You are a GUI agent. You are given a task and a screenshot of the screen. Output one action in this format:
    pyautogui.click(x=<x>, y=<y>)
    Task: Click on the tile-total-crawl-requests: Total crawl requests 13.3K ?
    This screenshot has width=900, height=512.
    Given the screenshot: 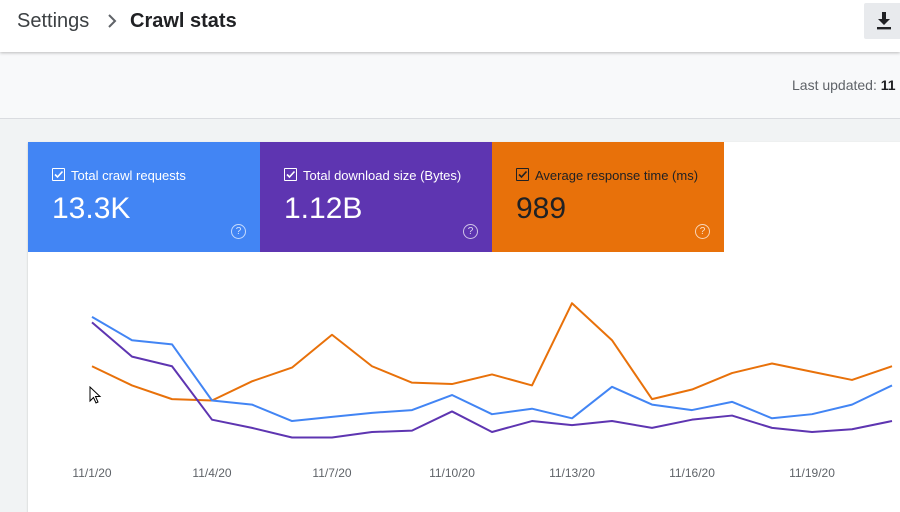 What is the action you would take?
    pyautogui.click(x=144, y=197)
    